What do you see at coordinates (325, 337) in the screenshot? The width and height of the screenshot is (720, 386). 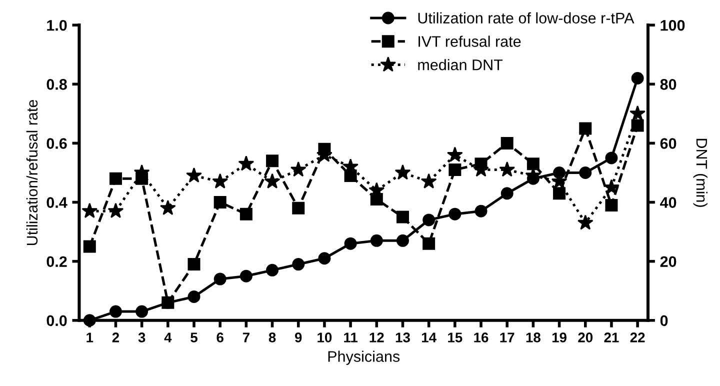 I see `x-tick-label: 10` at bounding box center [325, 337].